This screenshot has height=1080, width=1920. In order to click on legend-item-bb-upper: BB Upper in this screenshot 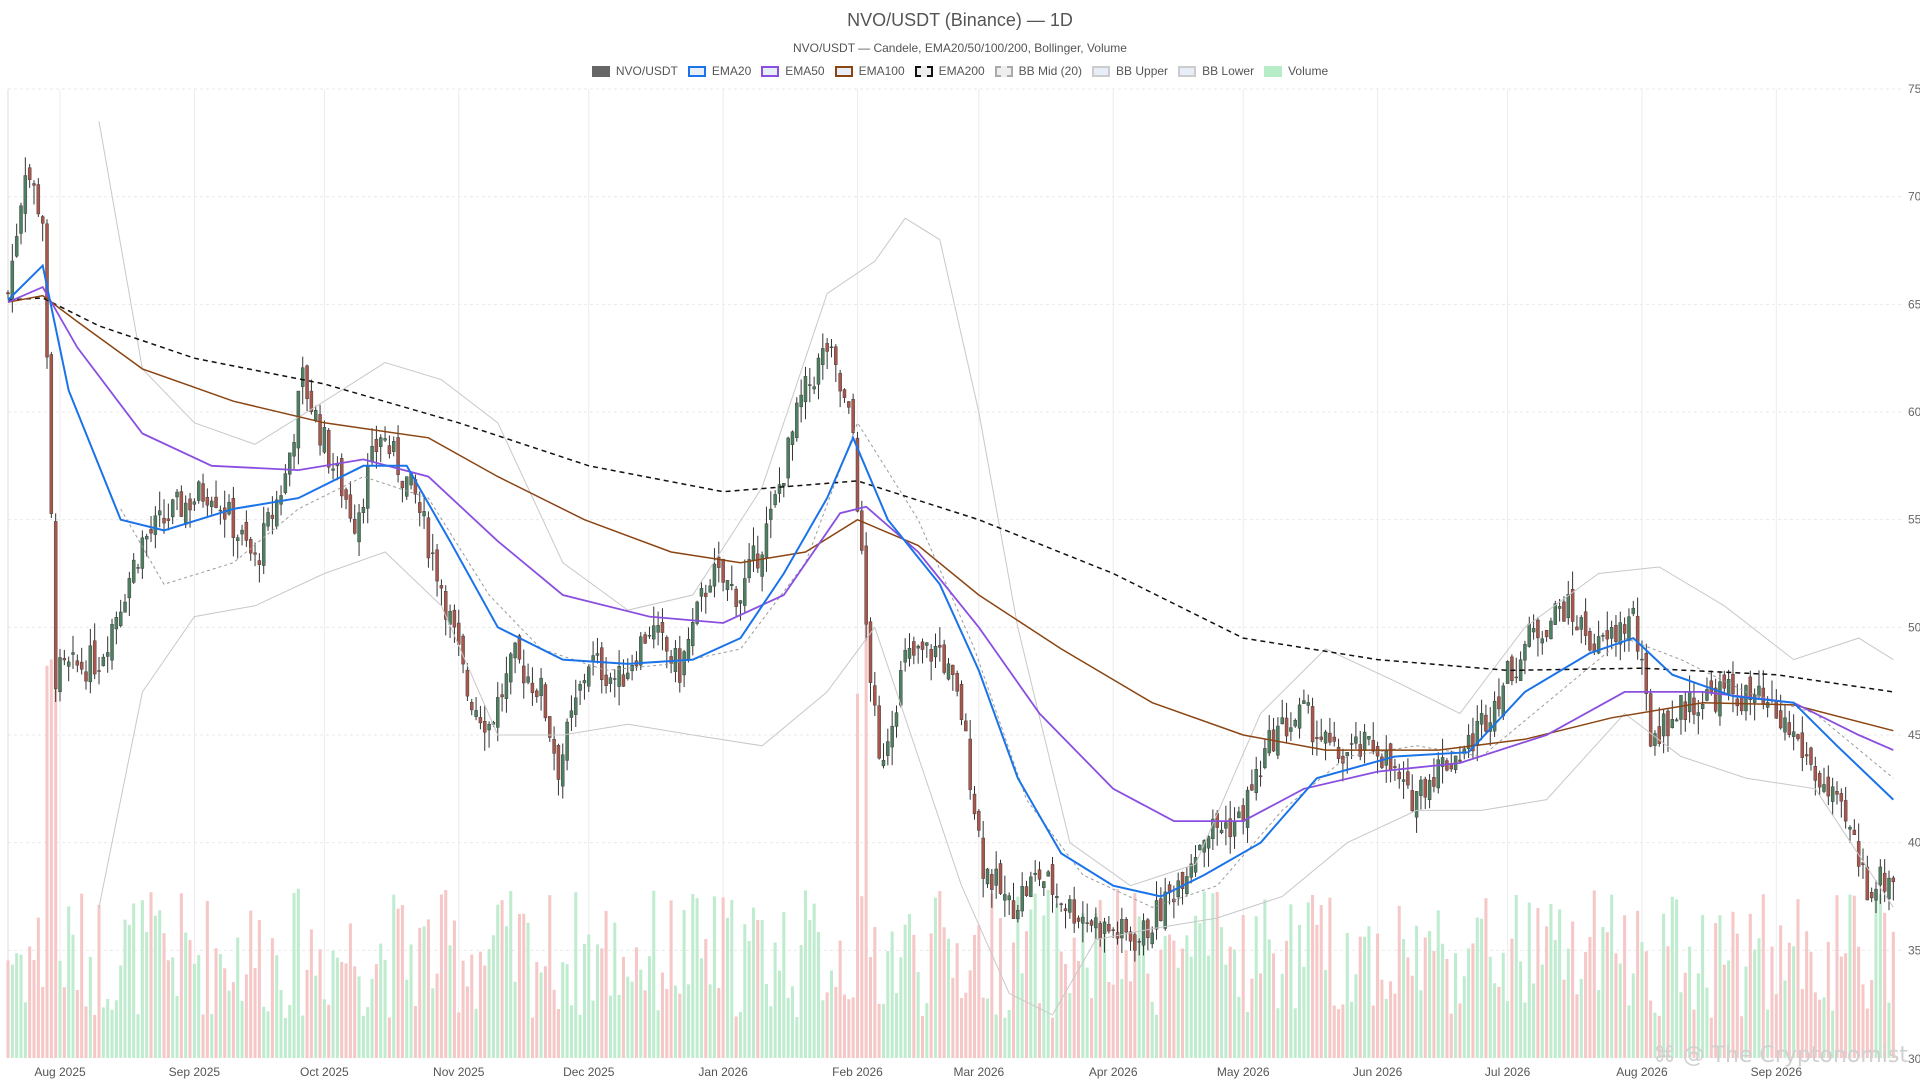, I will do `click(1130, 71)`.